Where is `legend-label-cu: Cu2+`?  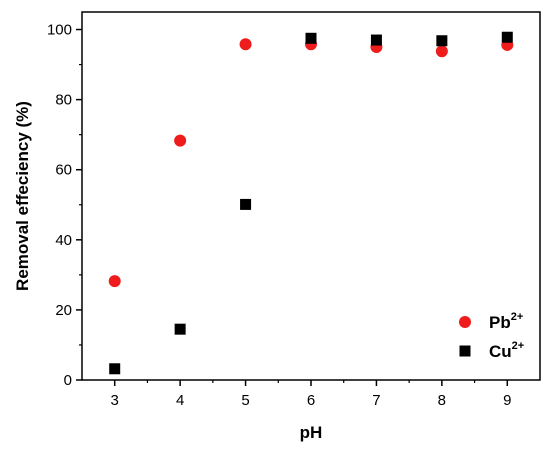 legend-label-cu: Cu2+ is located at coordinates (506, 350).